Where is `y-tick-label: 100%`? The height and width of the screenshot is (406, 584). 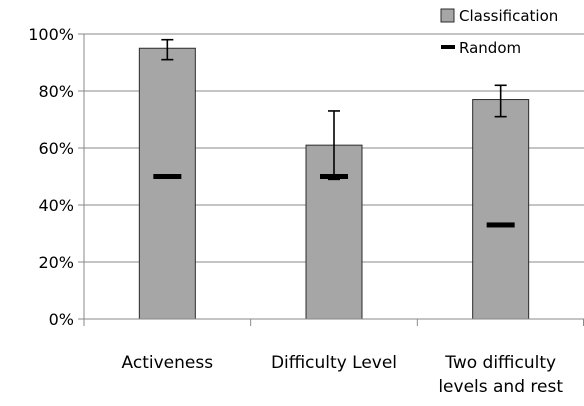 y-tick-label: 100% is located at coordinates (51, 34).